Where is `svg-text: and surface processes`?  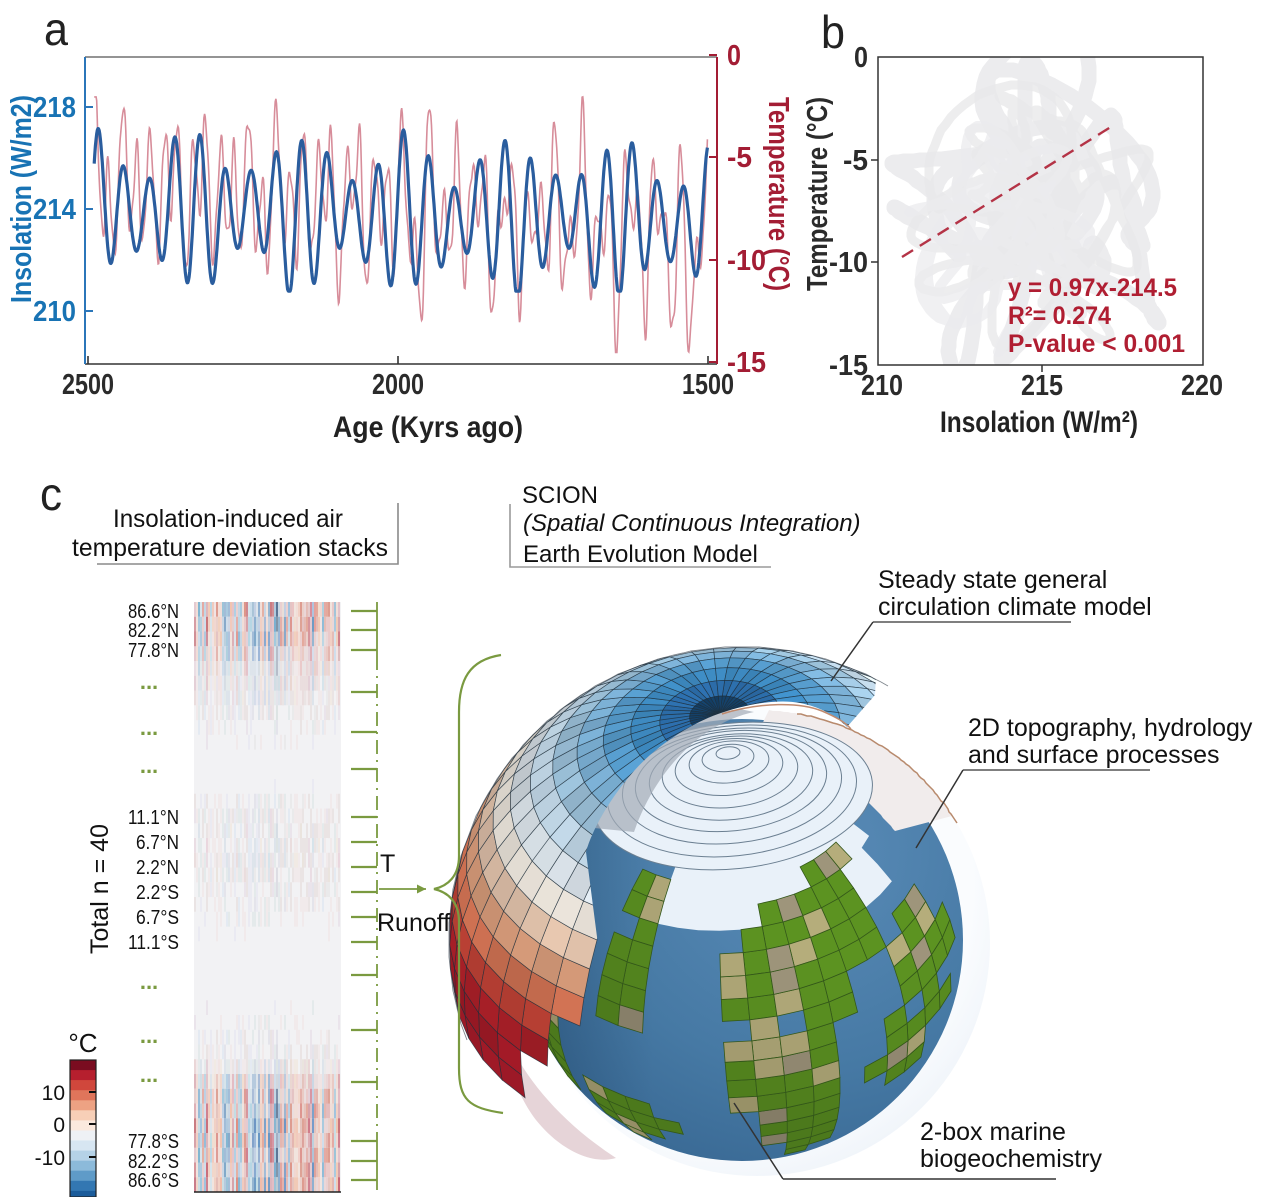
svg-text: and surface processes is located at coordinates (1094, 755).